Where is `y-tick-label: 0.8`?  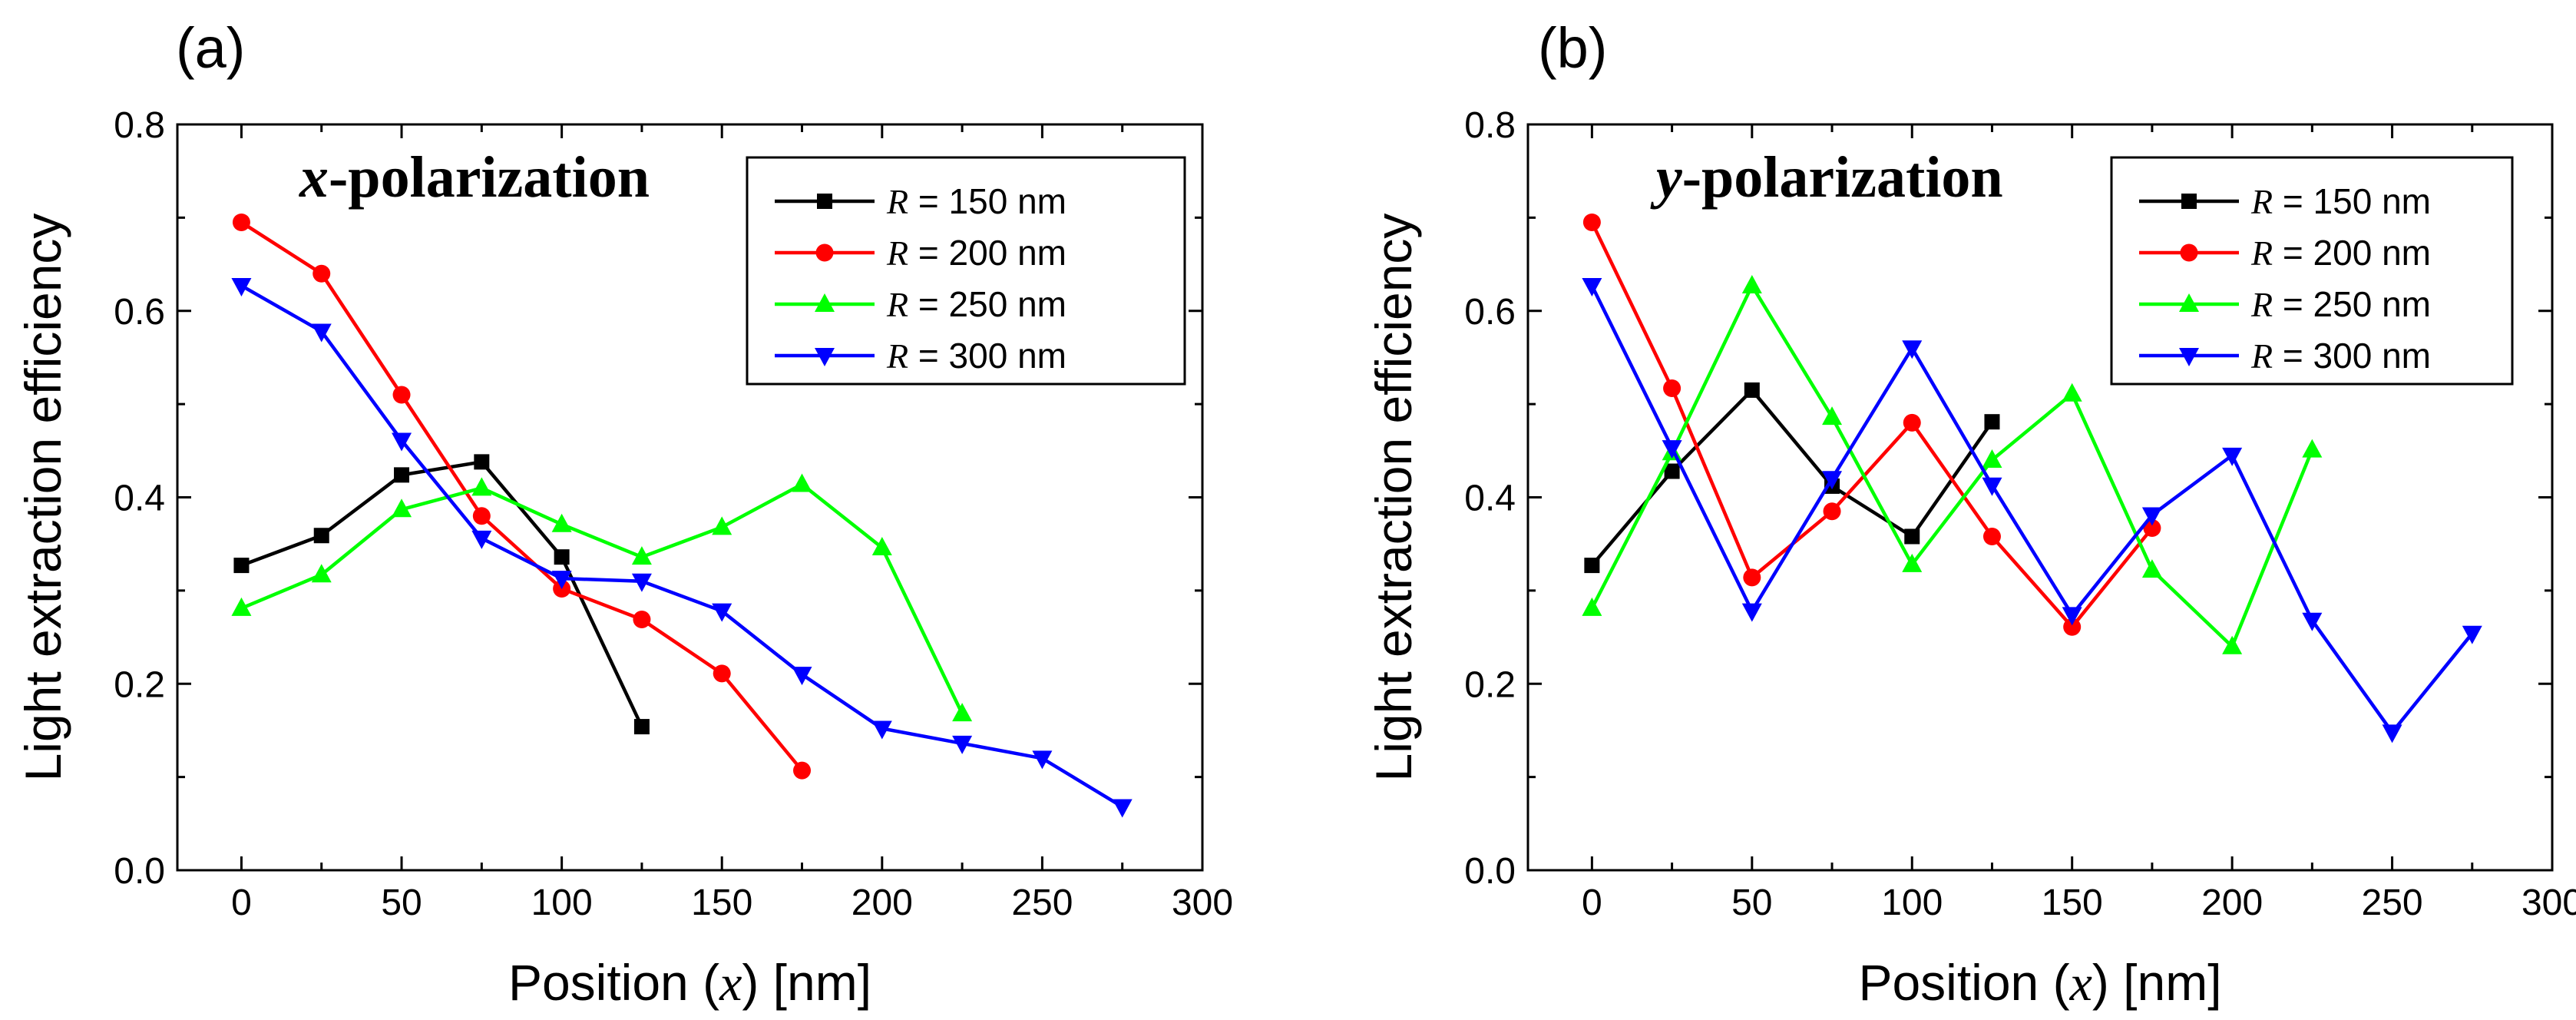 y-tick-label: 0.8 is located at coordinates (1490, 126).